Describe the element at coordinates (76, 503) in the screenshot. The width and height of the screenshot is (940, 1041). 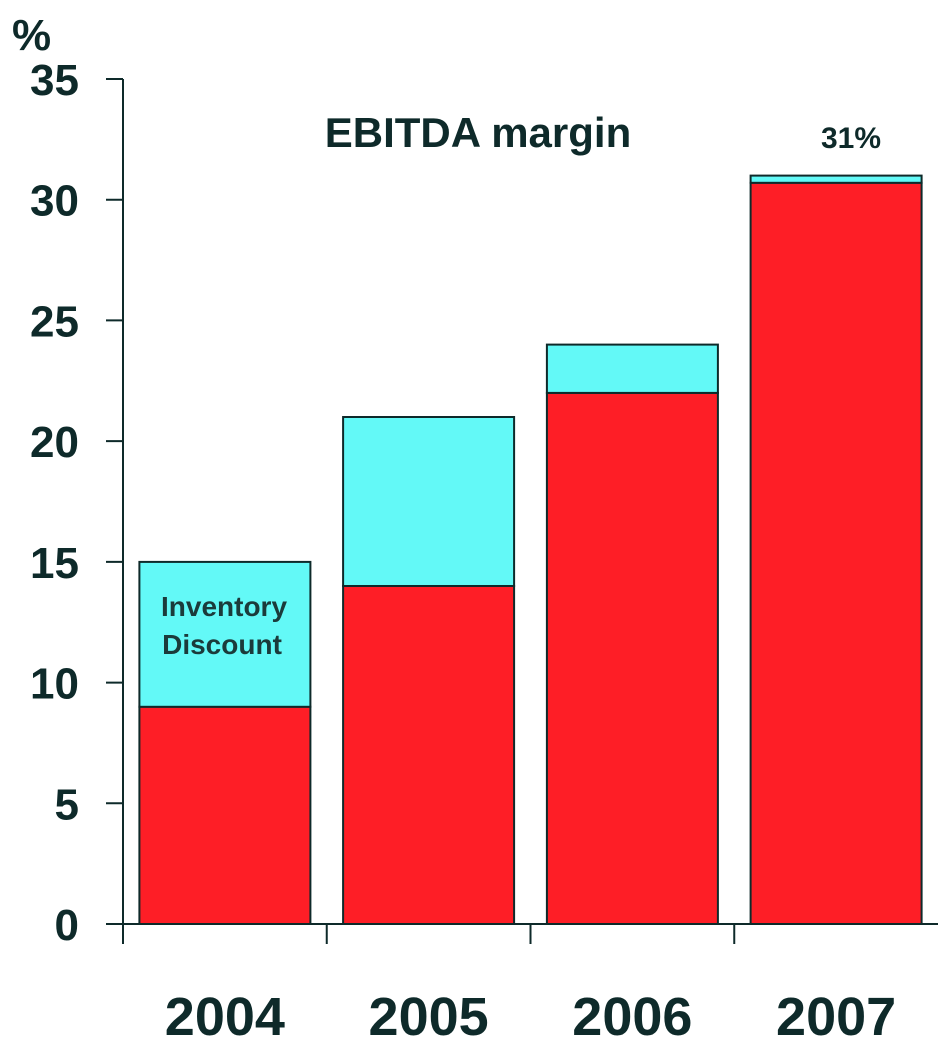
I see `y-ticks-group: 0 5 10 15 20 25 30 35` at that location.